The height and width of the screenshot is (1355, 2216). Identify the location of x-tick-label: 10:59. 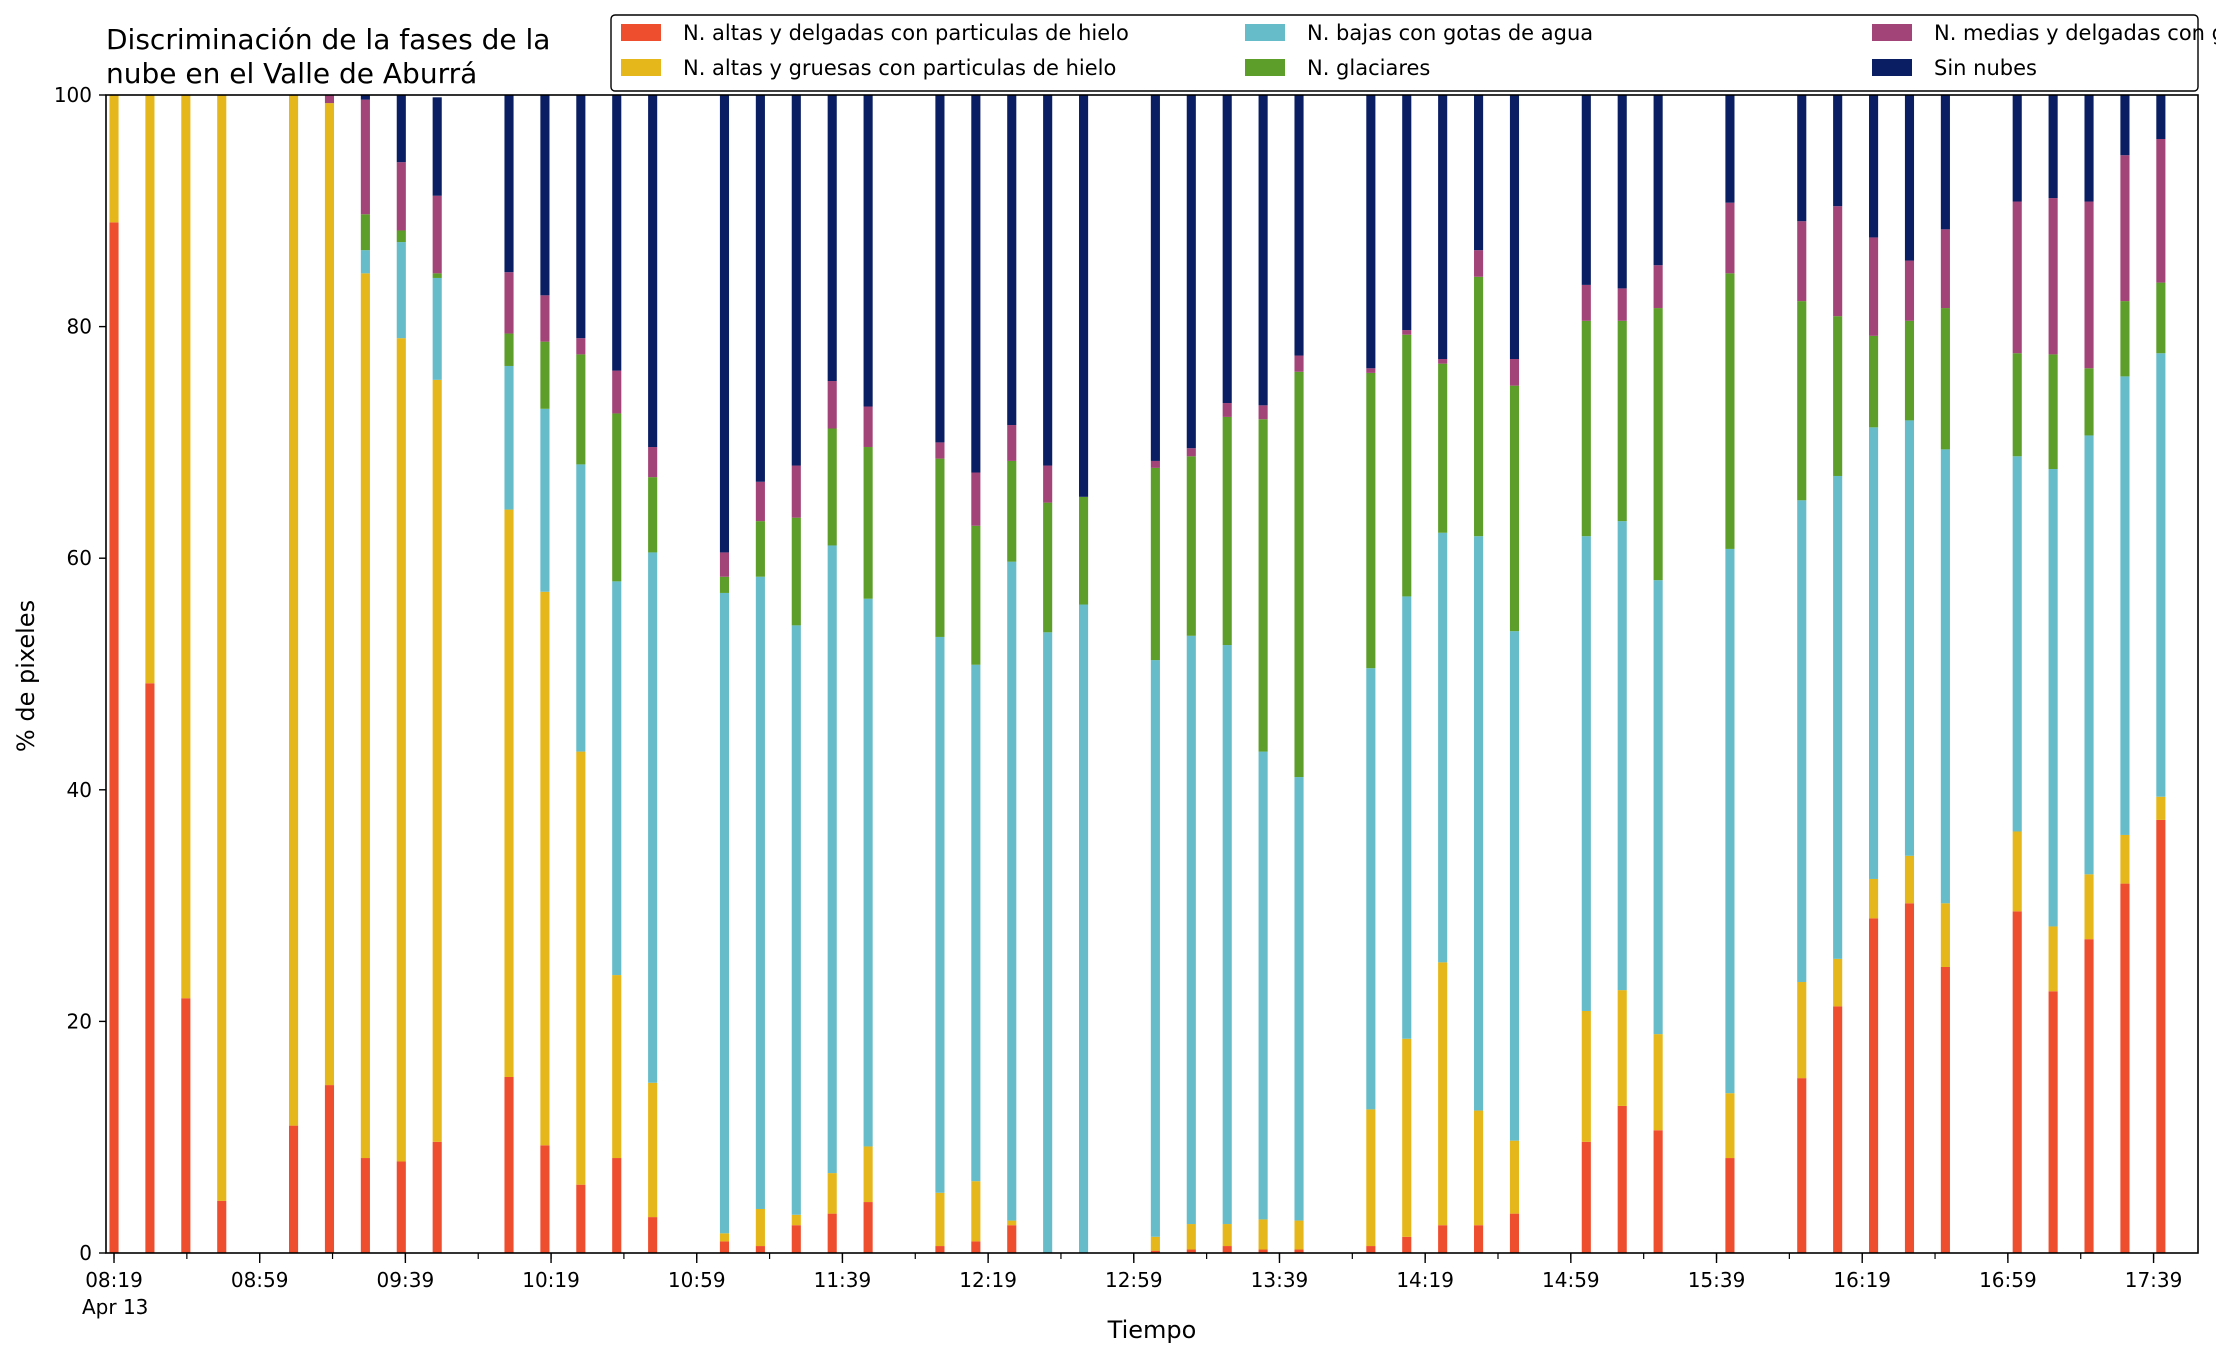
(697, 1280).